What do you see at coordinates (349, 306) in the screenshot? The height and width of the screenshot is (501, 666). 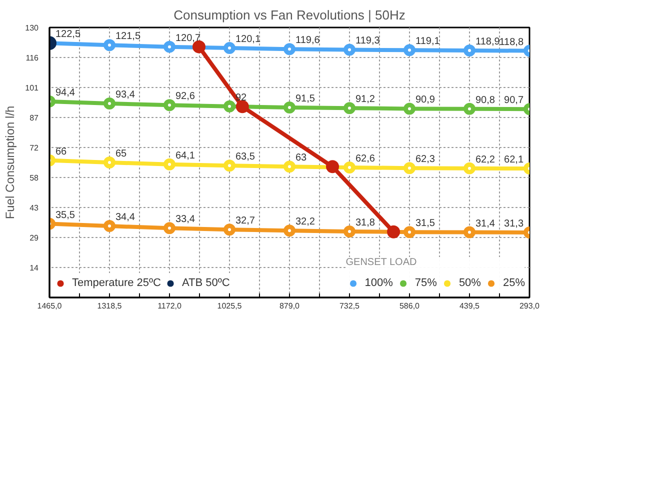 I see `x-tick-label: 732,5` at bounding box center [349, 306].